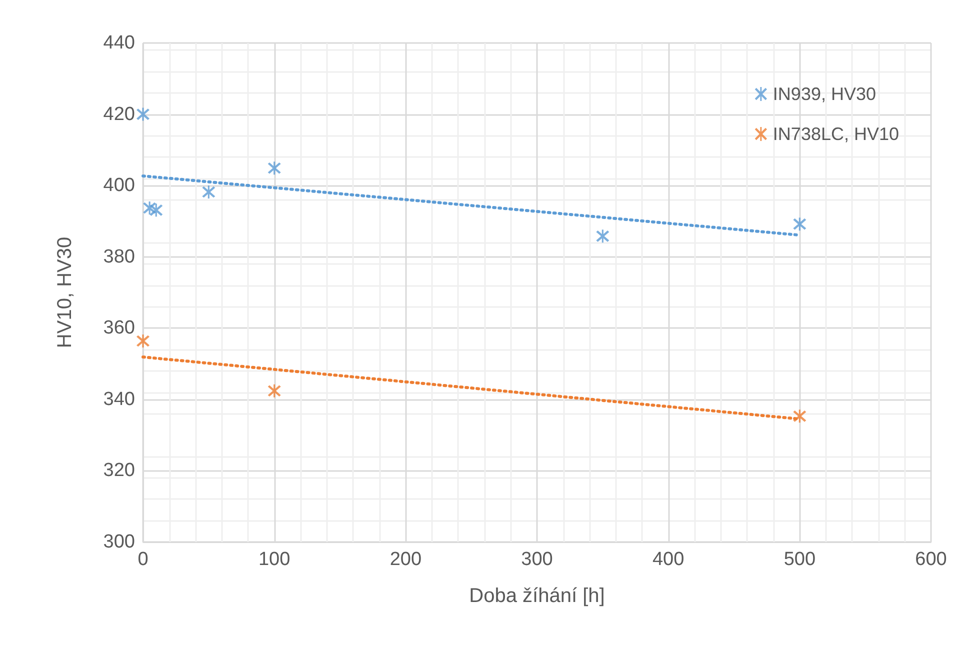  What do you see at coordinates (119, 43) in the screenshot?
I see `y-tick-label: 440` at bounding box center [119, 43].